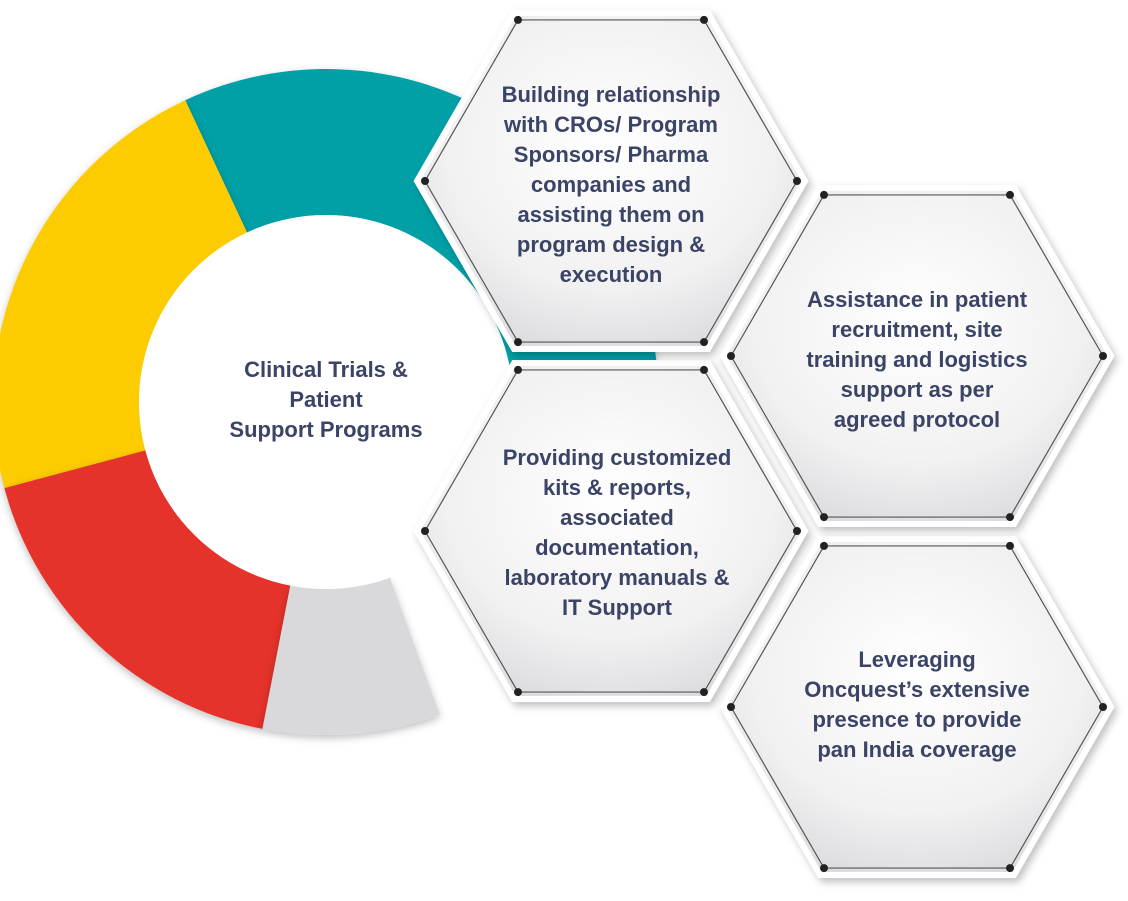 This screenshot has width=1128, height=901. What do you see at coordinates (611, 244) in the screenshot?
I see `hexagon-text-line: program design &` at bounding box center [611, 244].